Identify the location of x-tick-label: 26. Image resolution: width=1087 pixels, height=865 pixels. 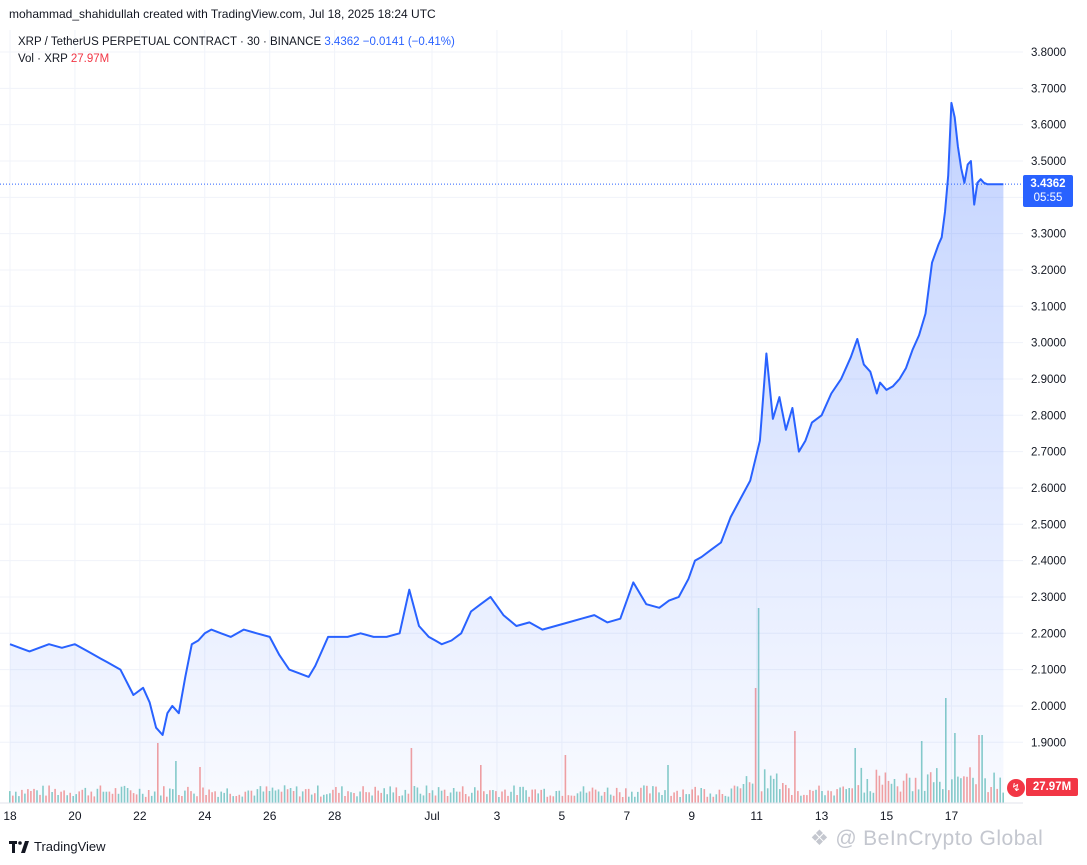
(270, 816).